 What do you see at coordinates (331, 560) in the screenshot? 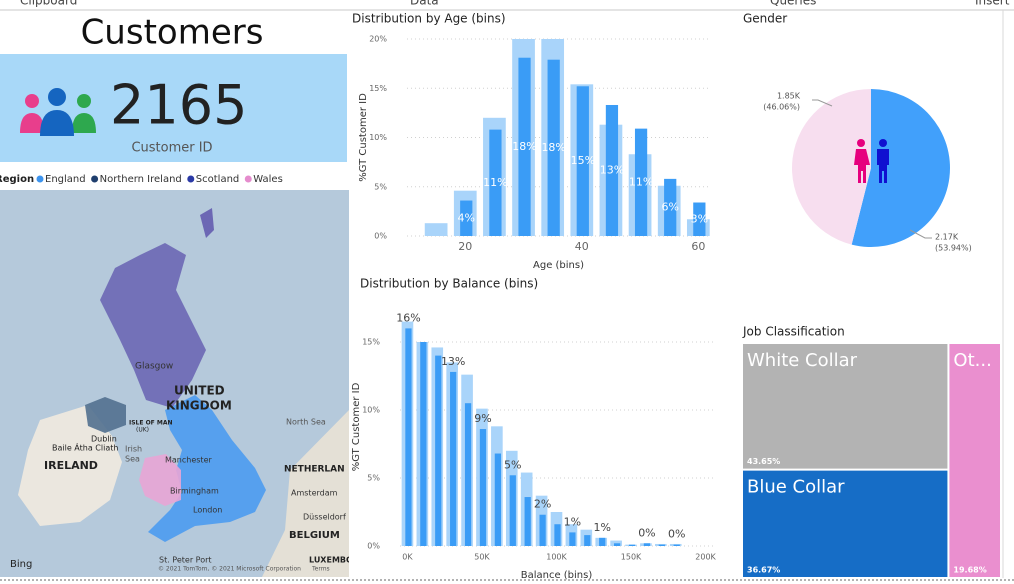
I see `map-label: LUXEMBO` at bounding box center [331, 560].